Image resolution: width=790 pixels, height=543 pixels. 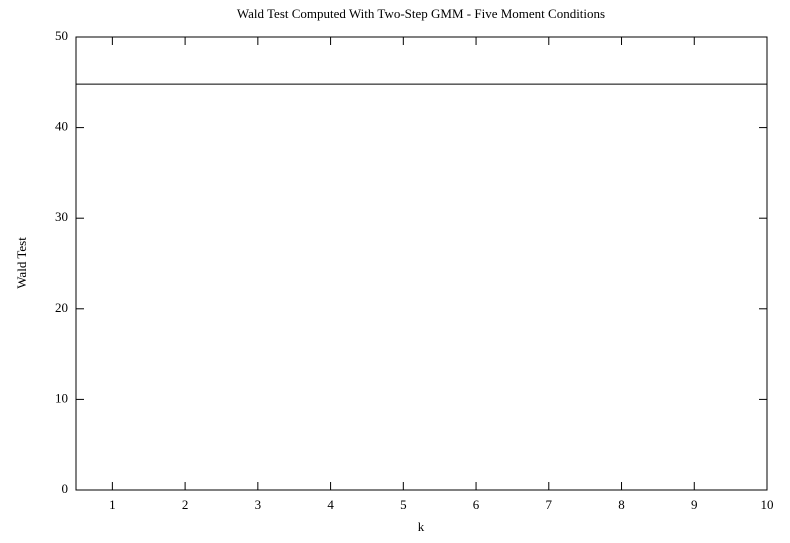 What do you see at coordinates (694, 504) in the screenshot?
I see `x-tick-label: 9` at bounding box center [694, 504].